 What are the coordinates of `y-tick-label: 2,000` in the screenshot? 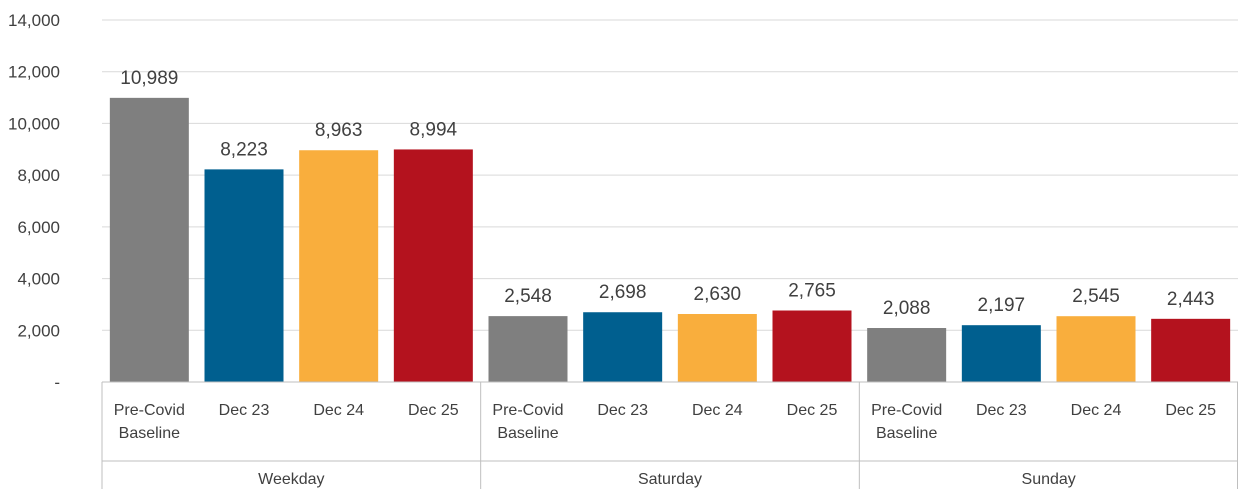 It's located at (38, 330).